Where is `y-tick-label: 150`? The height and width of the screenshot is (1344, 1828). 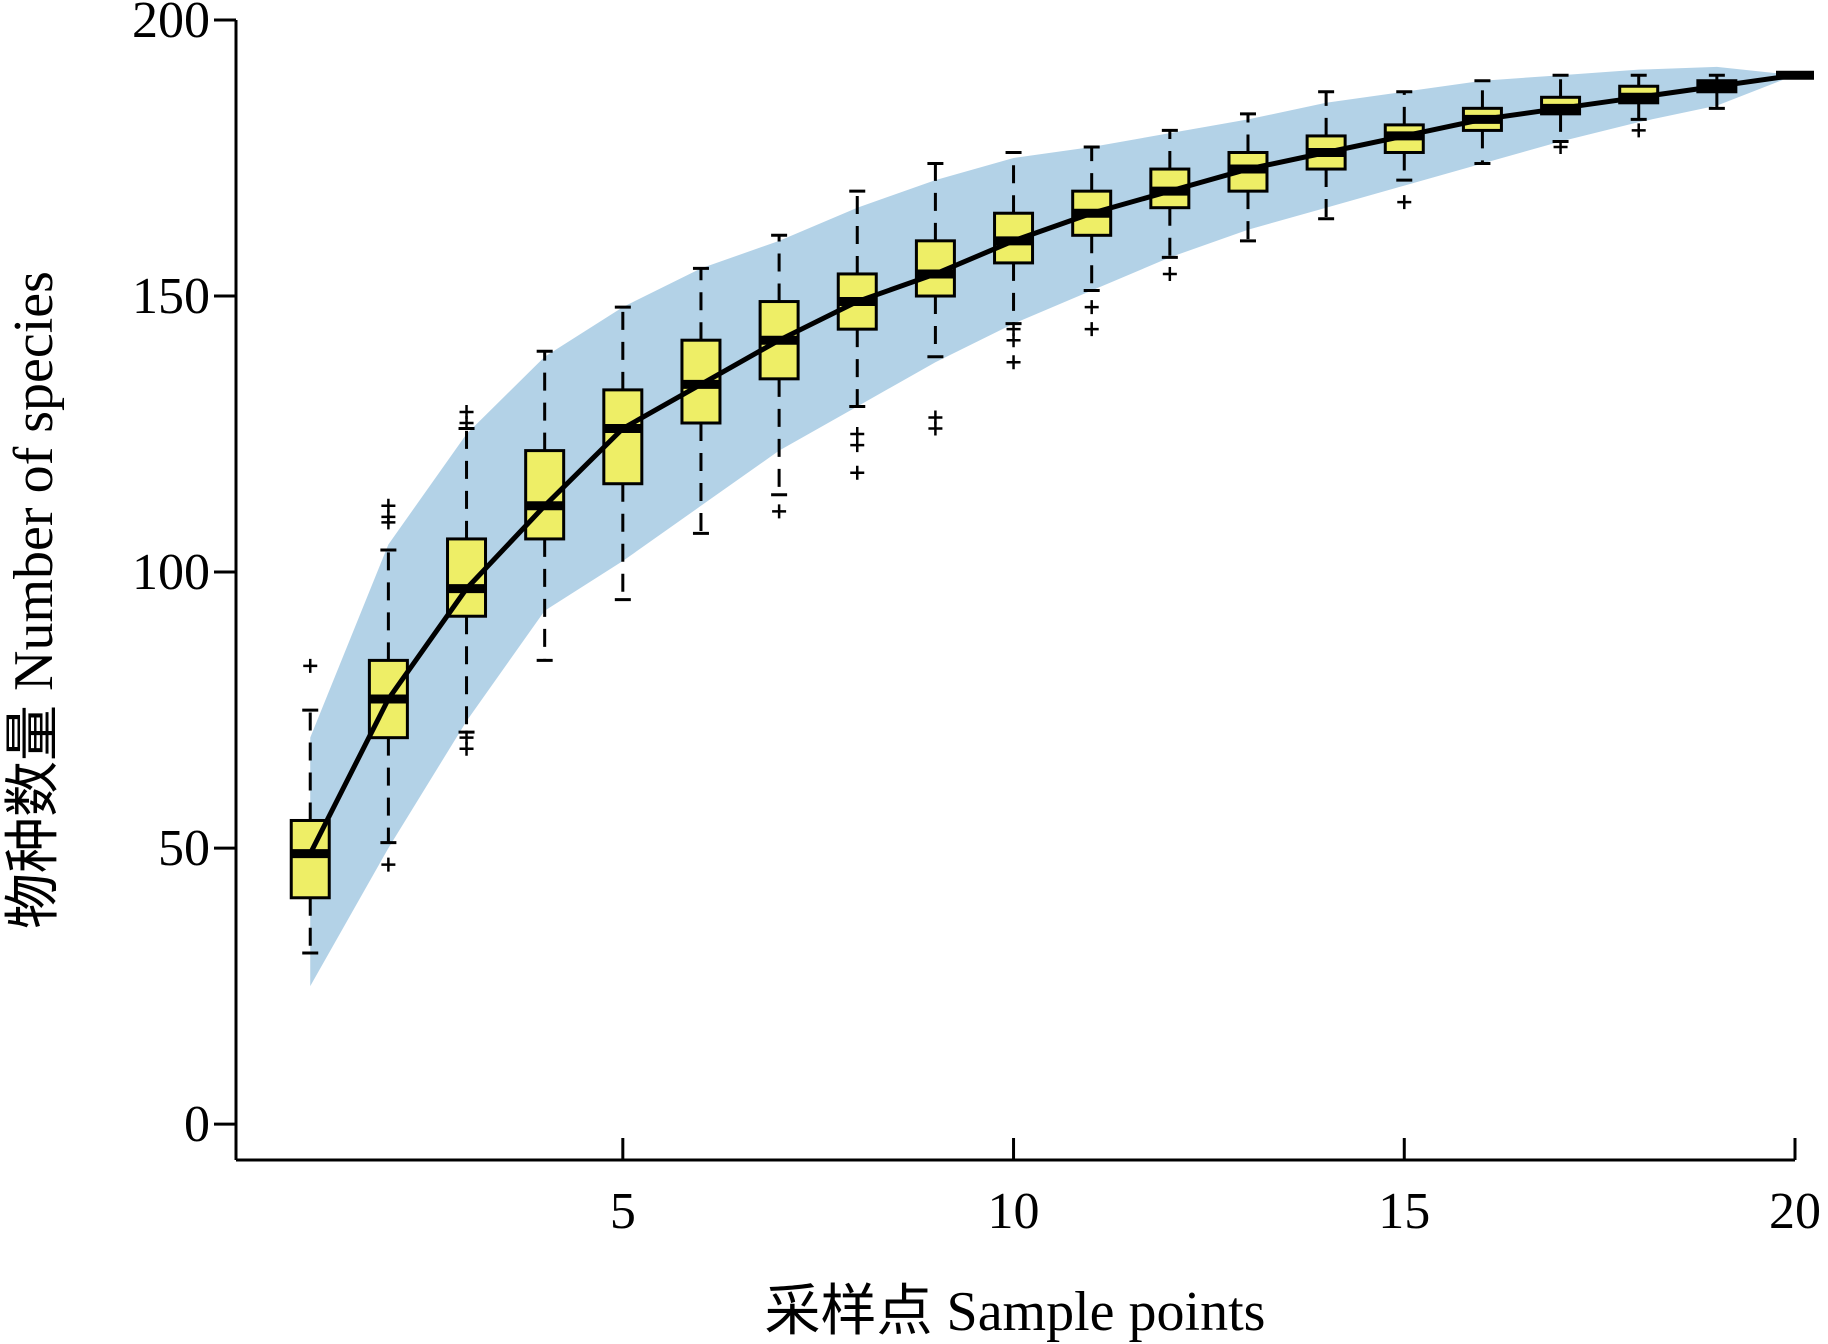
y-tick-label: 150 is located at coordinates (171, 296).